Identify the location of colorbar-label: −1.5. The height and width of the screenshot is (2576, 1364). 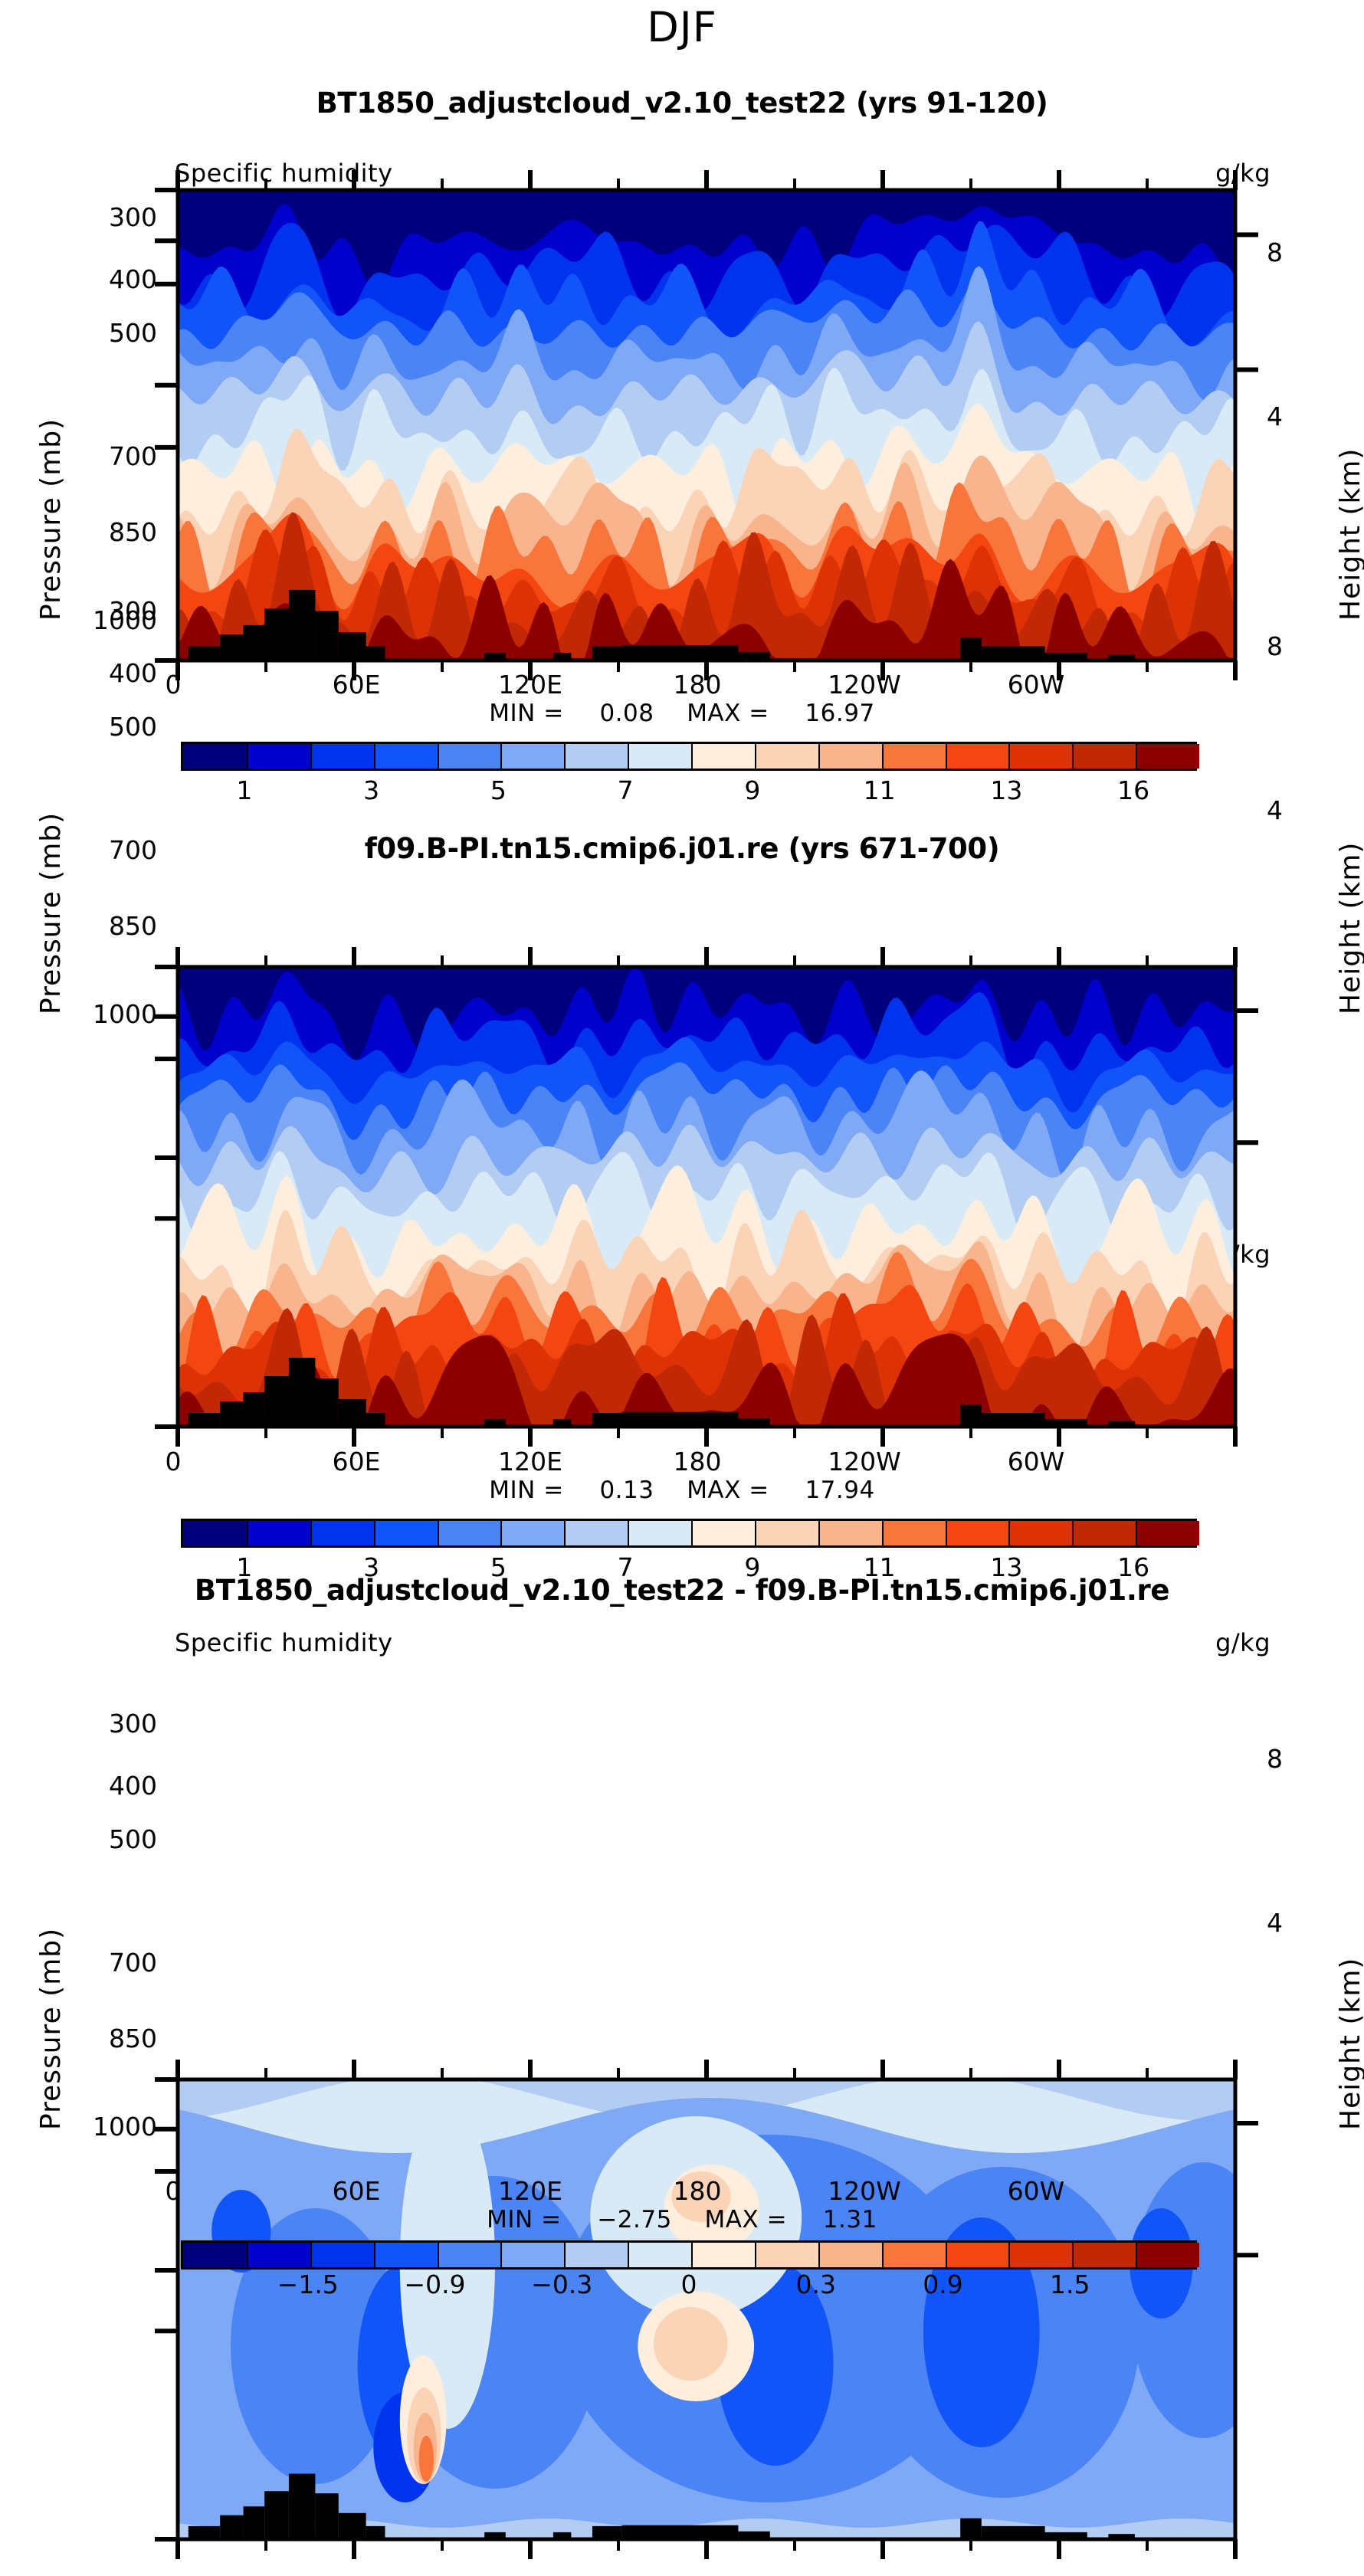
(308, 2284).